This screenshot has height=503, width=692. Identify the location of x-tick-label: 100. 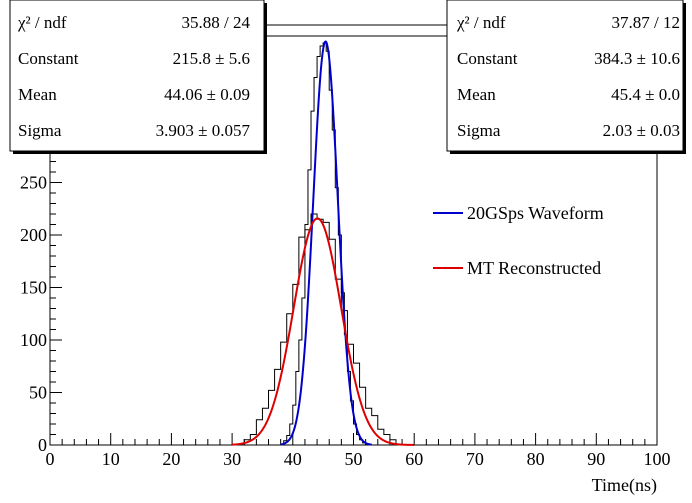
(657, 459).